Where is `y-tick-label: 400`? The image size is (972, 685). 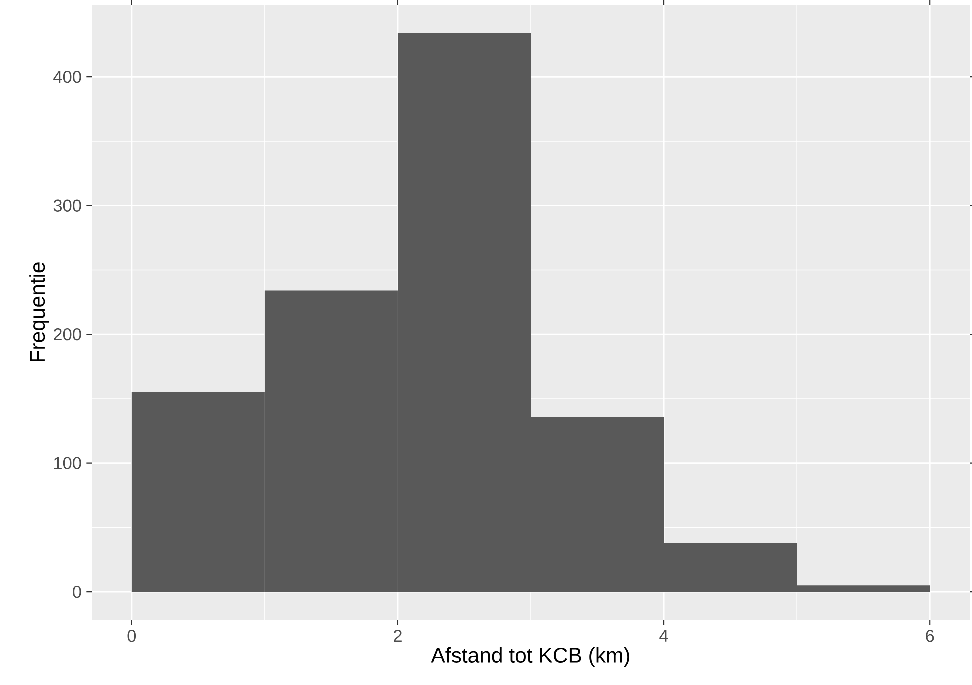 y-tick-label: 400 is located at coordinates (68, 77).